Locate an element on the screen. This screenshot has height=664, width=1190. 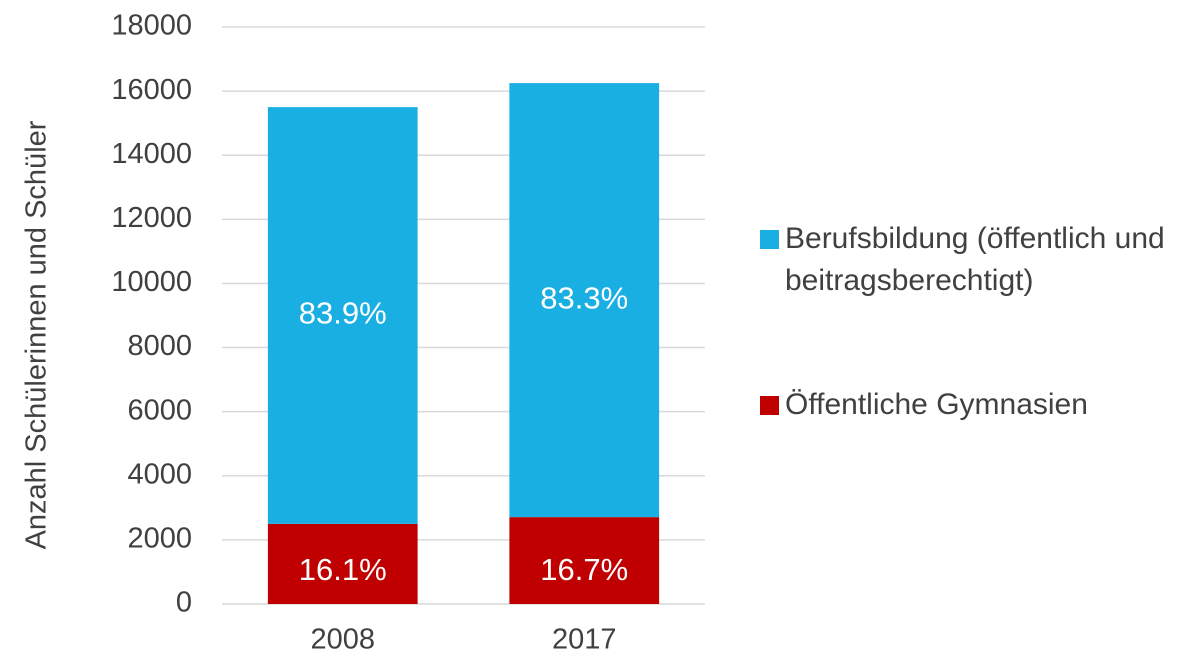
x-tick-label: 2017 is located at coordinates (584, 640).